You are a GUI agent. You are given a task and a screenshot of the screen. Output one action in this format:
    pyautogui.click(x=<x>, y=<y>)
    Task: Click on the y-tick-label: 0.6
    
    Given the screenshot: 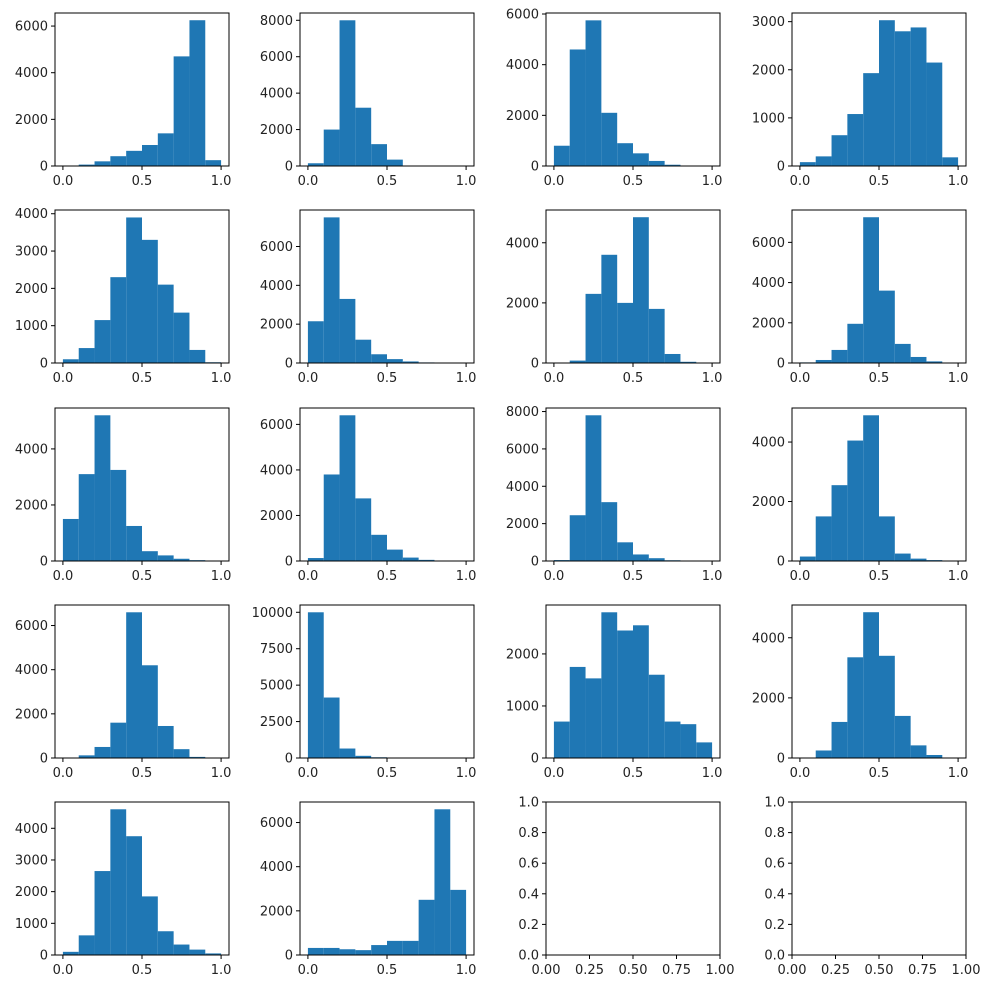 What is the action you would take?
    pyautogui.click(x=774, y=864)
    